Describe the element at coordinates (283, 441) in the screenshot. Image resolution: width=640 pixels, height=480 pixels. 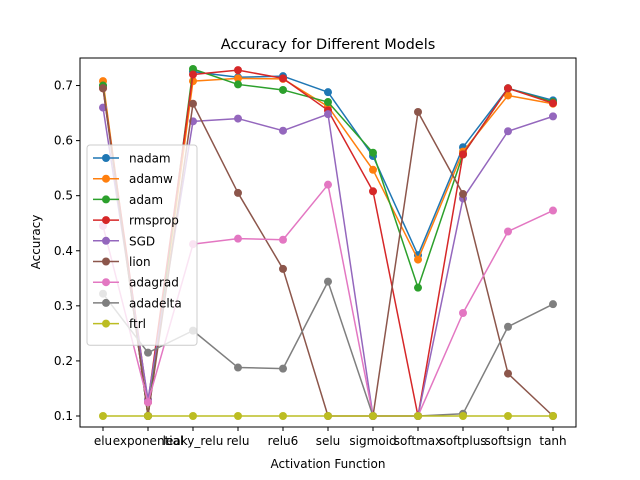
I see `x-tick-label: relu6` at that location.